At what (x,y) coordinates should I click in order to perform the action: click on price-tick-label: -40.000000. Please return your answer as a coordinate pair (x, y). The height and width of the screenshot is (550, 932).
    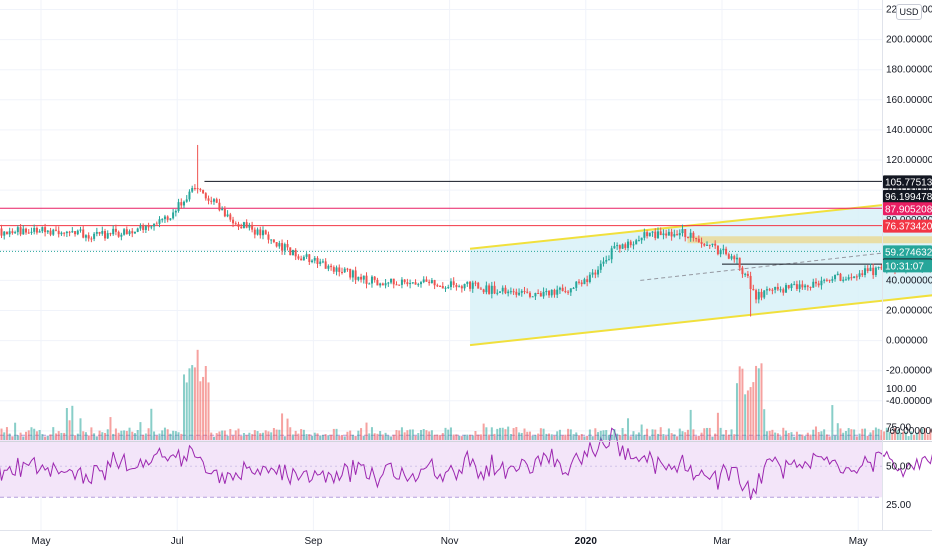
    Looking at the image, I should click on (909, 401).